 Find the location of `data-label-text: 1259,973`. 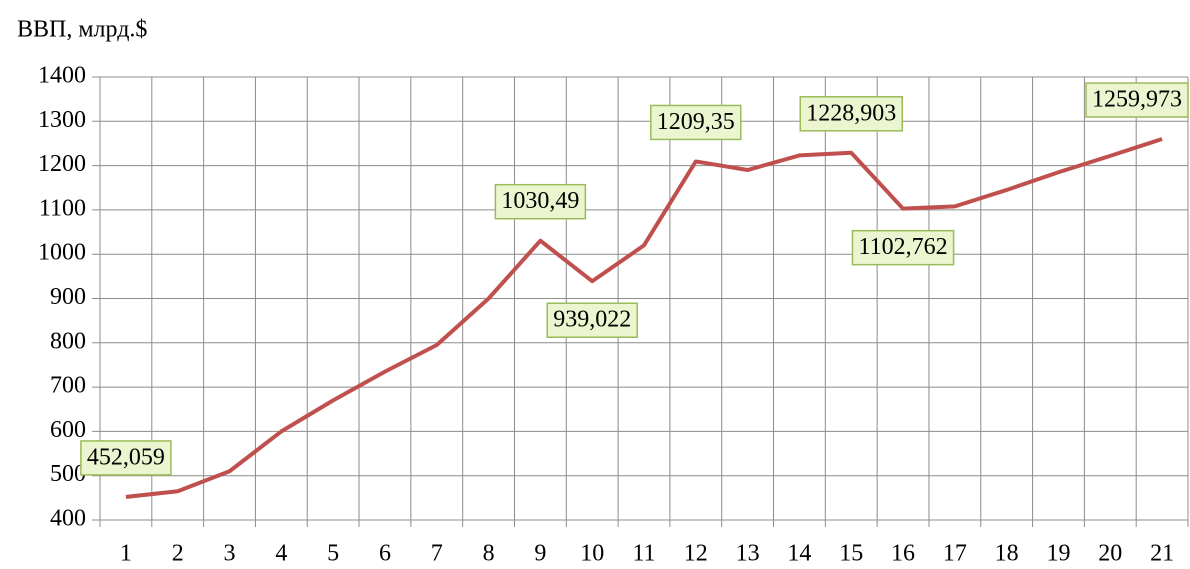

data-label-text: 1259,973 is located at coordinates (1137, 100).